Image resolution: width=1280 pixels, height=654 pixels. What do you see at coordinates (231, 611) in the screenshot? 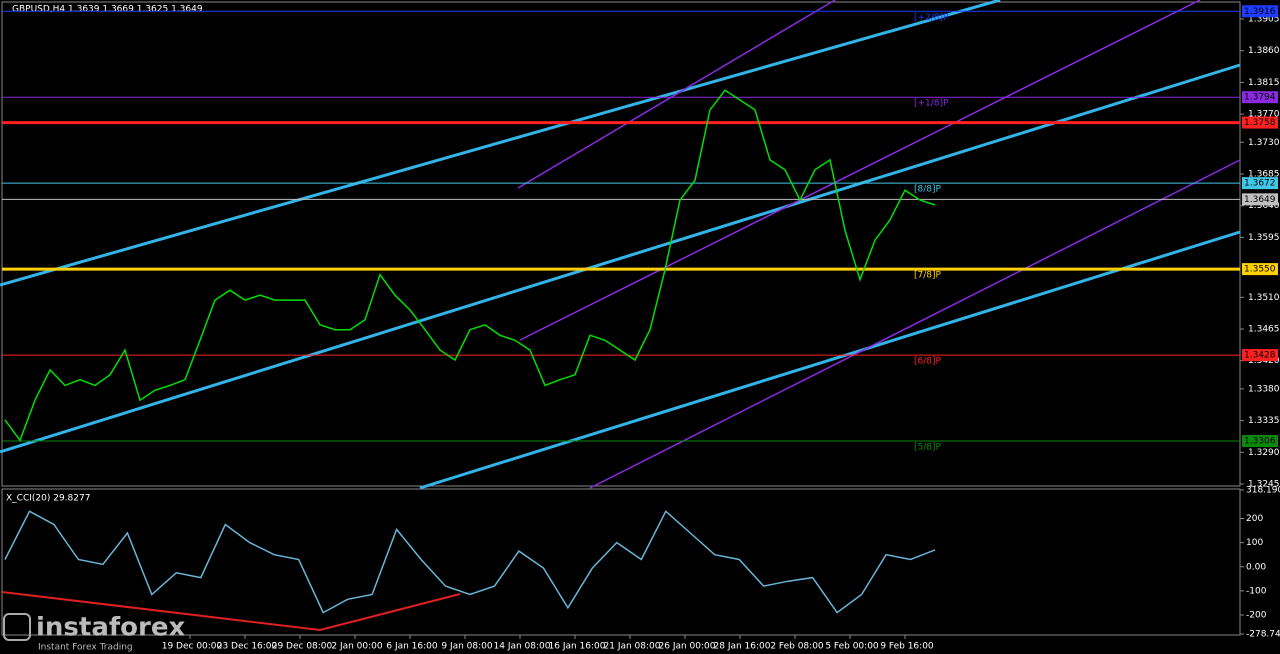
I see `cci-trend-line` at bounding box center [231, 611].